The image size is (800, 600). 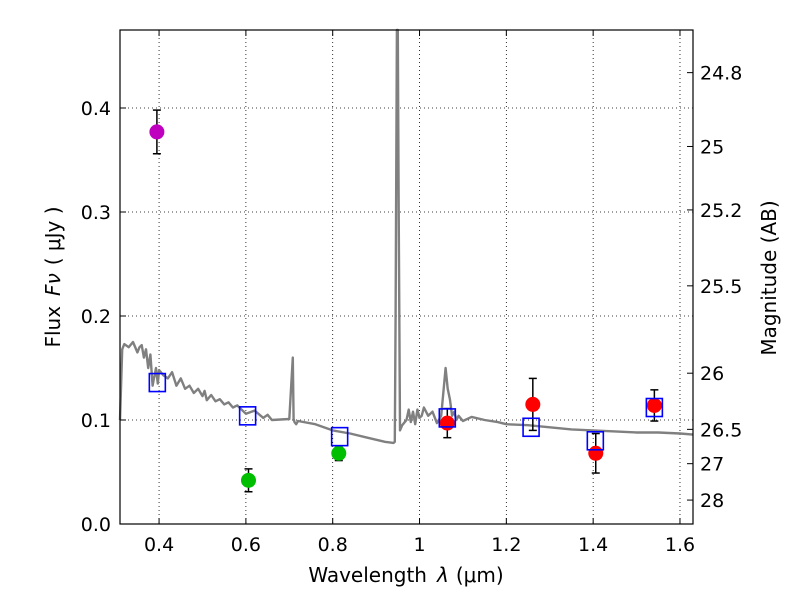 I want to click on y-tick-label: 0.1, so click(x=96, y=421).